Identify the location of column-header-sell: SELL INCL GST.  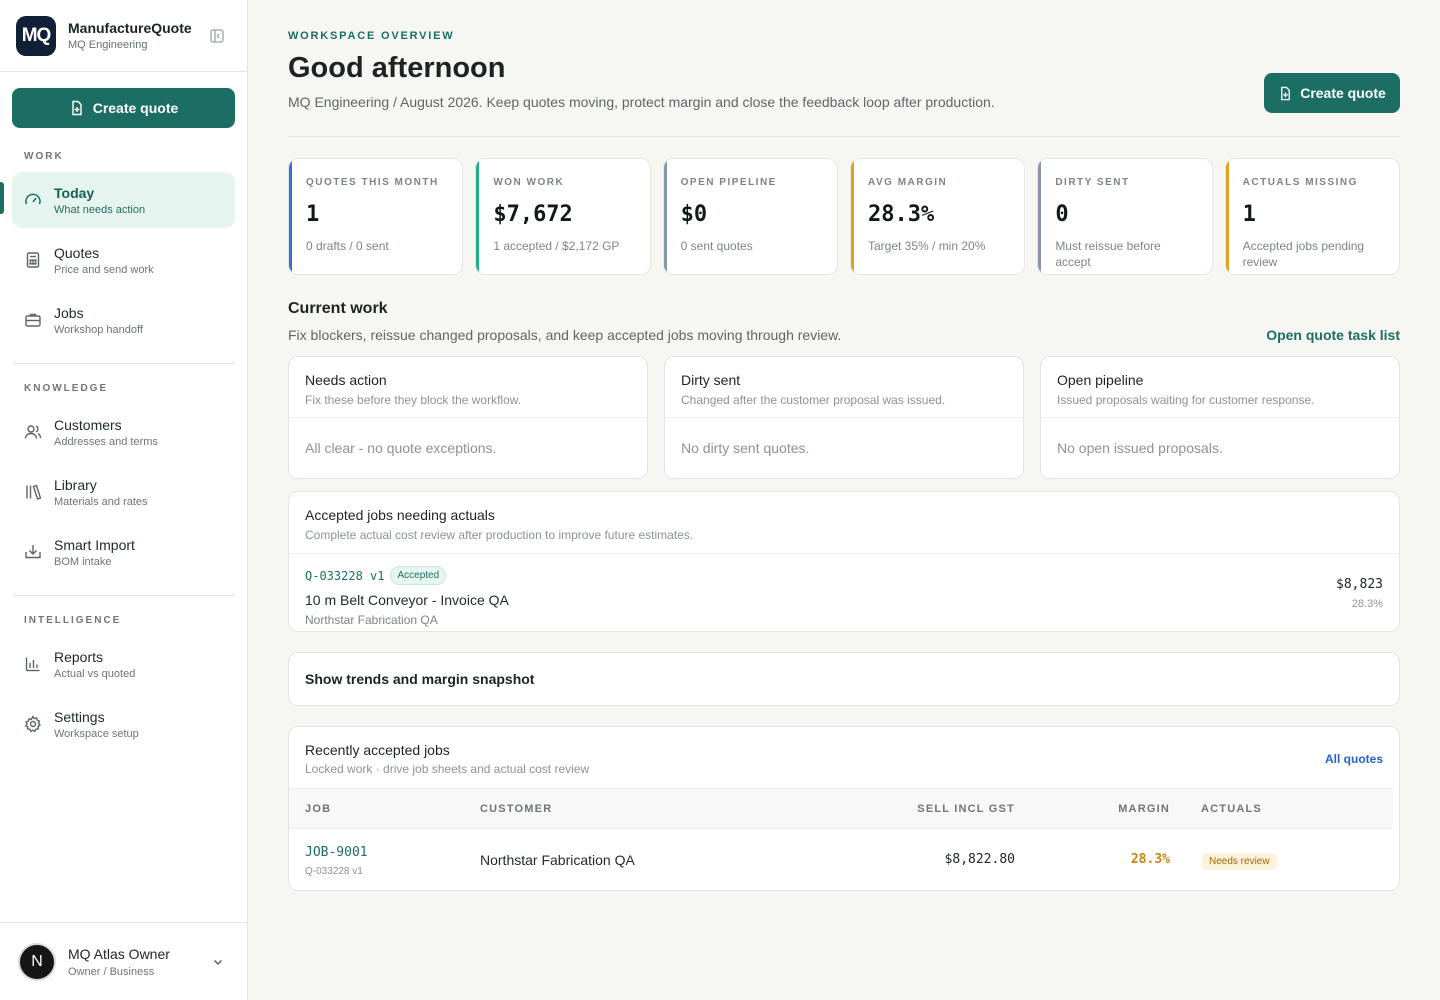
(966, 809).